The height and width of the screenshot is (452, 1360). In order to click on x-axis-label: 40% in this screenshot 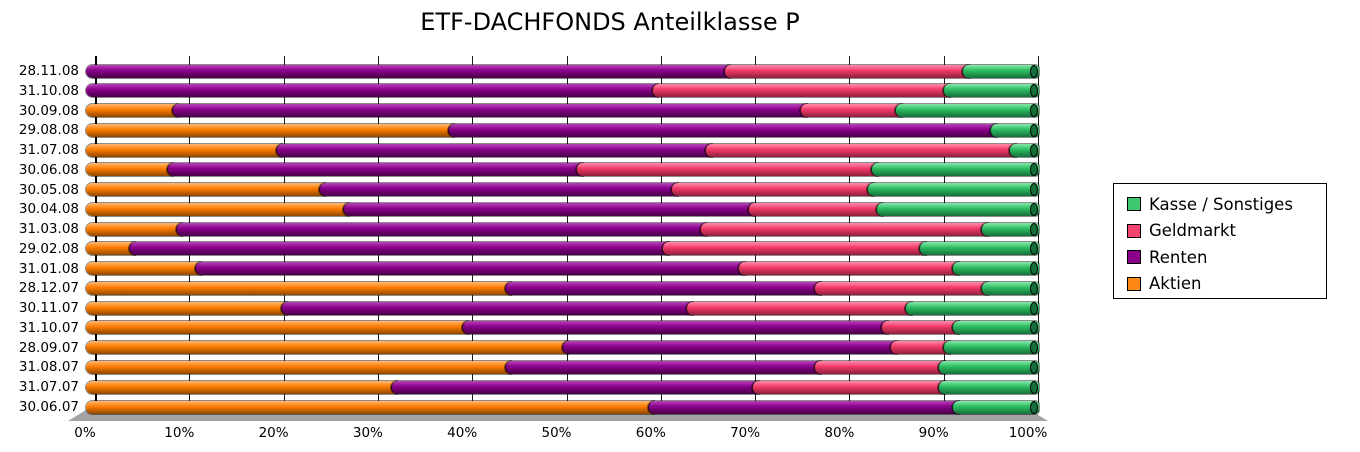, I will do `click(462, 433)`.